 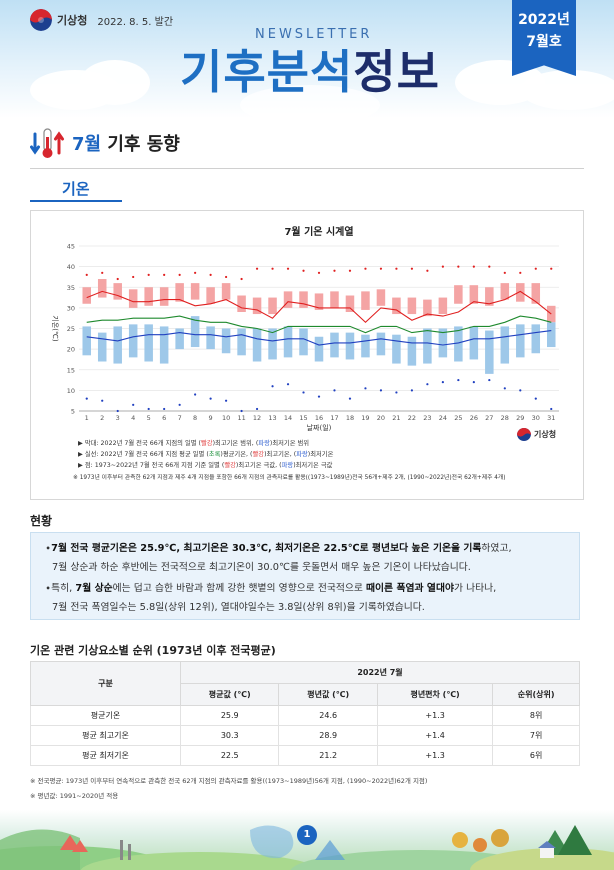 I want to click on col-group-header: 구분, so click(x=105, y=683).